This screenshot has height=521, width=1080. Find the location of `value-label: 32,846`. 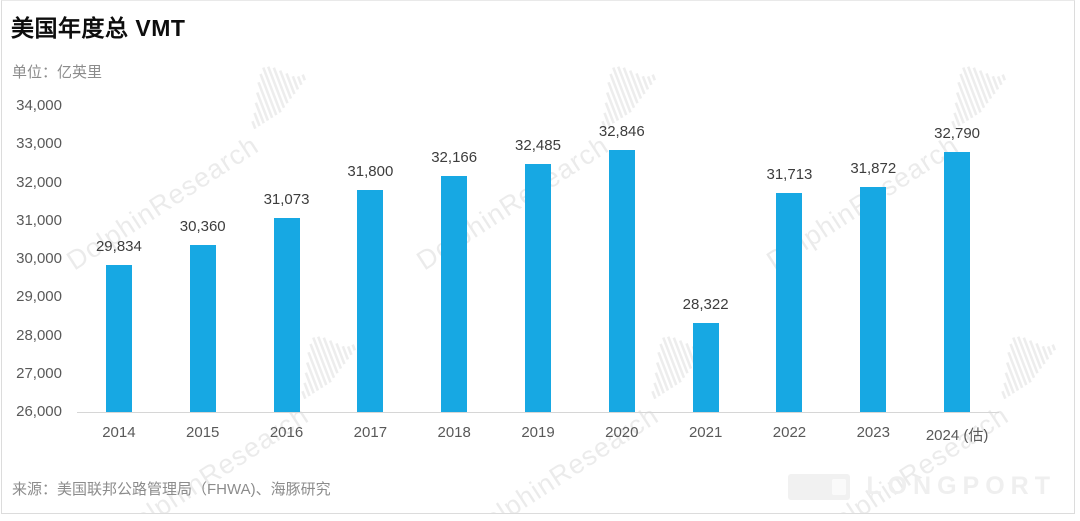

value-label: 32,846 is located at coordinates (621, 132).